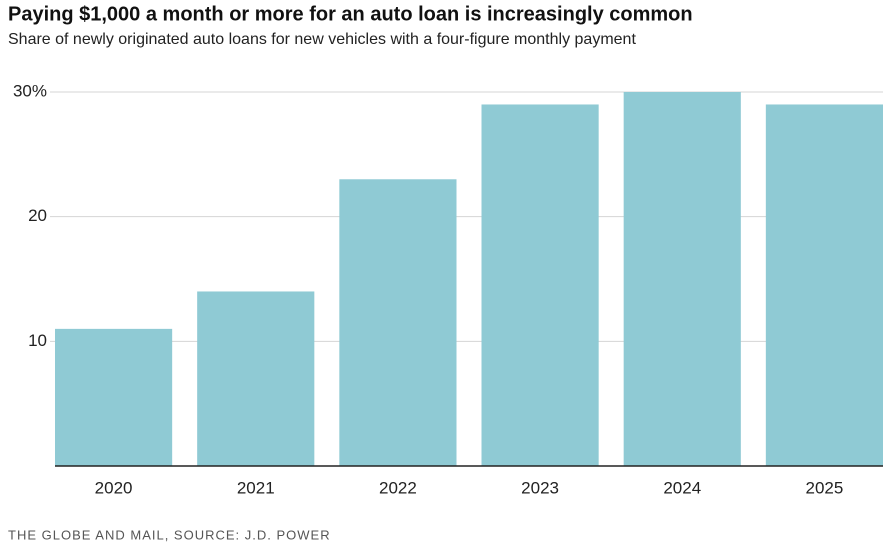  Describe the element at coordinates (256, 487) in the screenshot. I see `x-tick-label: 2021` at that location.